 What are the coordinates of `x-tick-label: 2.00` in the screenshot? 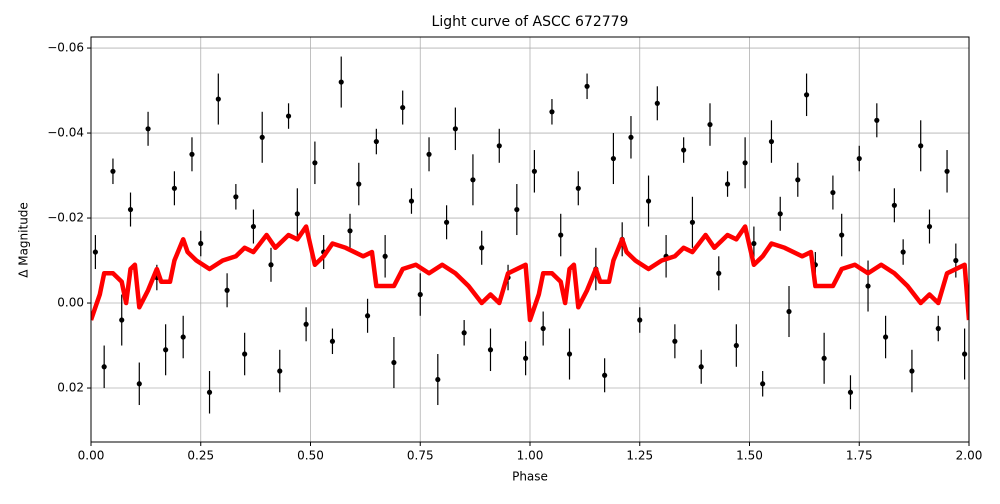 It's located at (969, 456).